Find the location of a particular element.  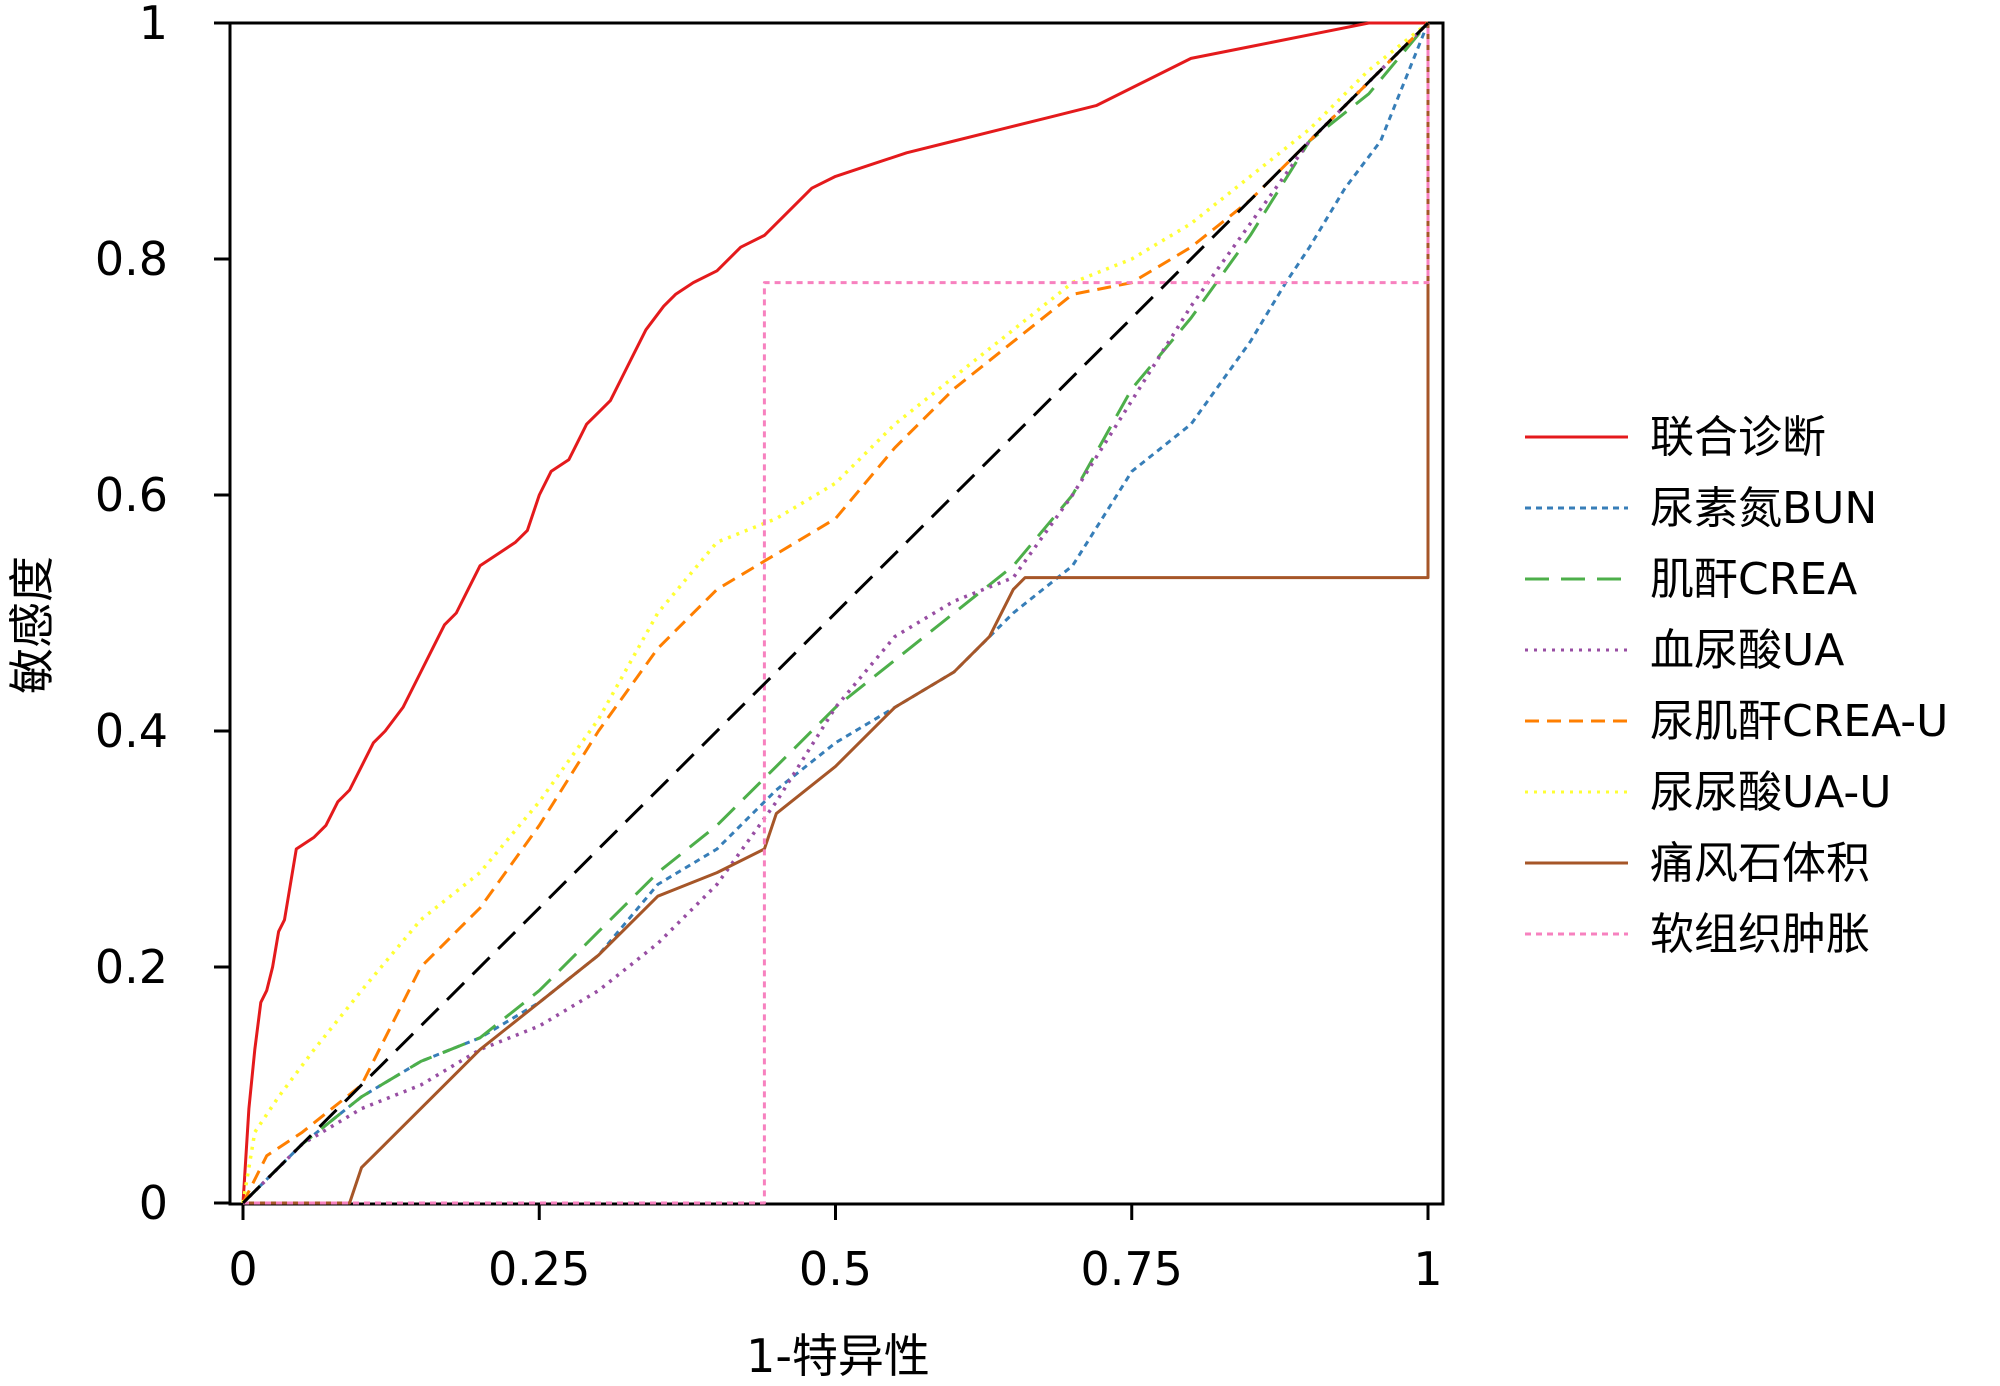

y-tick-label-2: 0.4 is located at coordinates (131, 731).